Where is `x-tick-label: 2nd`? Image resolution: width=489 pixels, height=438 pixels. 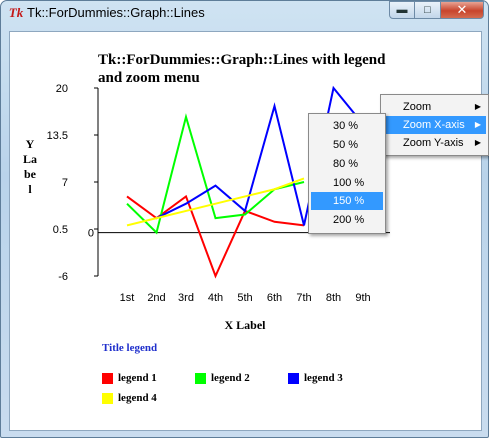 x-tick-label: 2nd is located at coordinates (156, 298).